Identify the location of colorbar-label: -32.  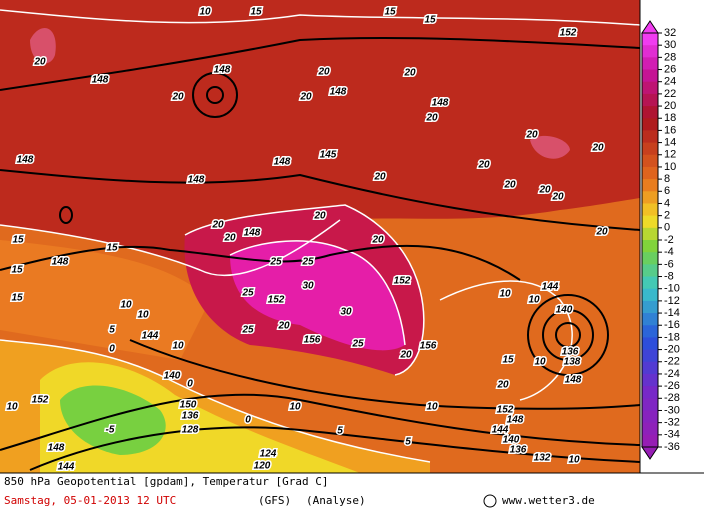
(672, 423).